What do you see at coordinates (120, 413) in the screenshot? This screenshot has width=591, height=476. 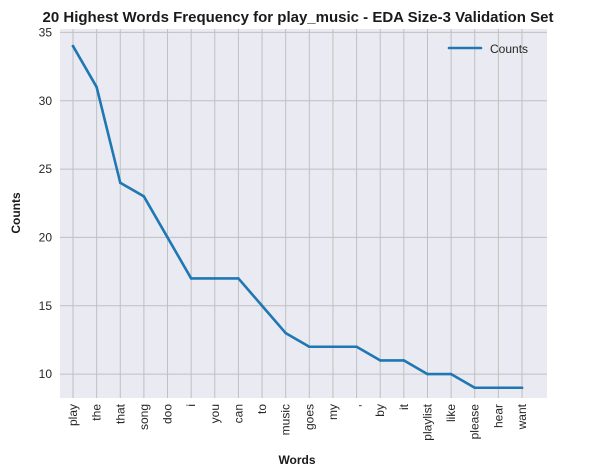 I see `x-tick-label: that` at bounding box center [120, 413].